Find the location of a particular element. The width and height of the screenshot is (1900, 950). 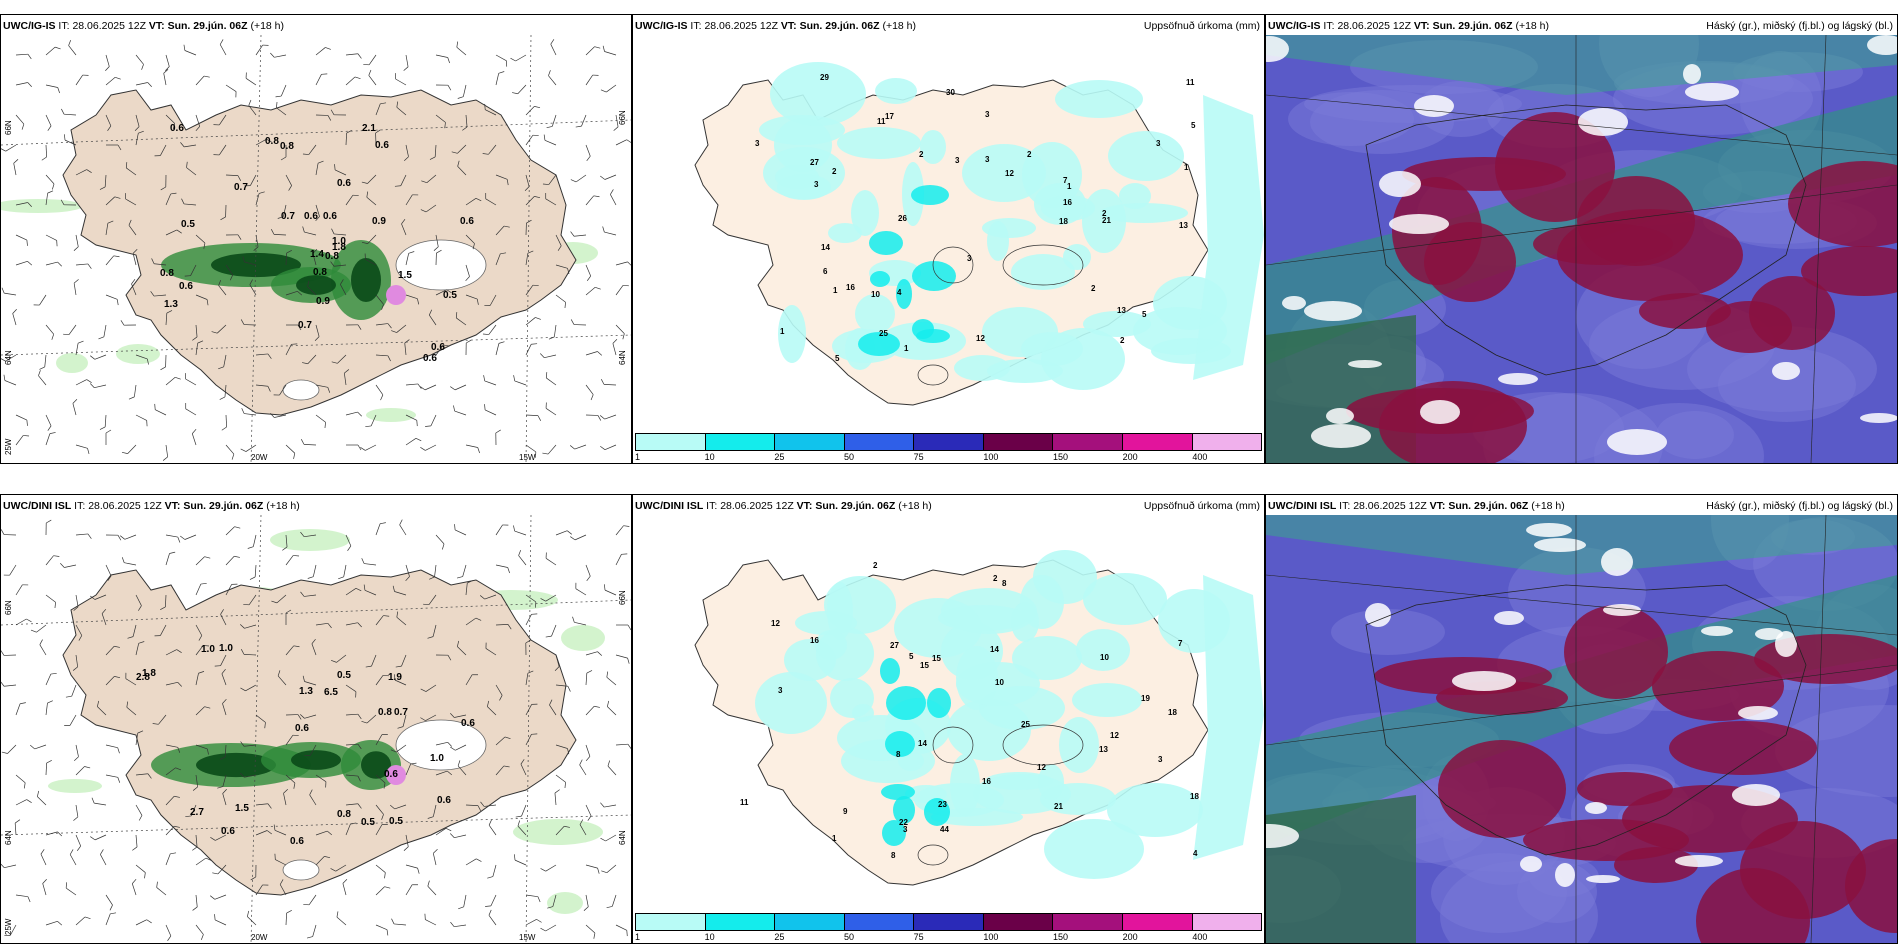

wind-value-label: 0.5 is located at coordinates (450, 295).